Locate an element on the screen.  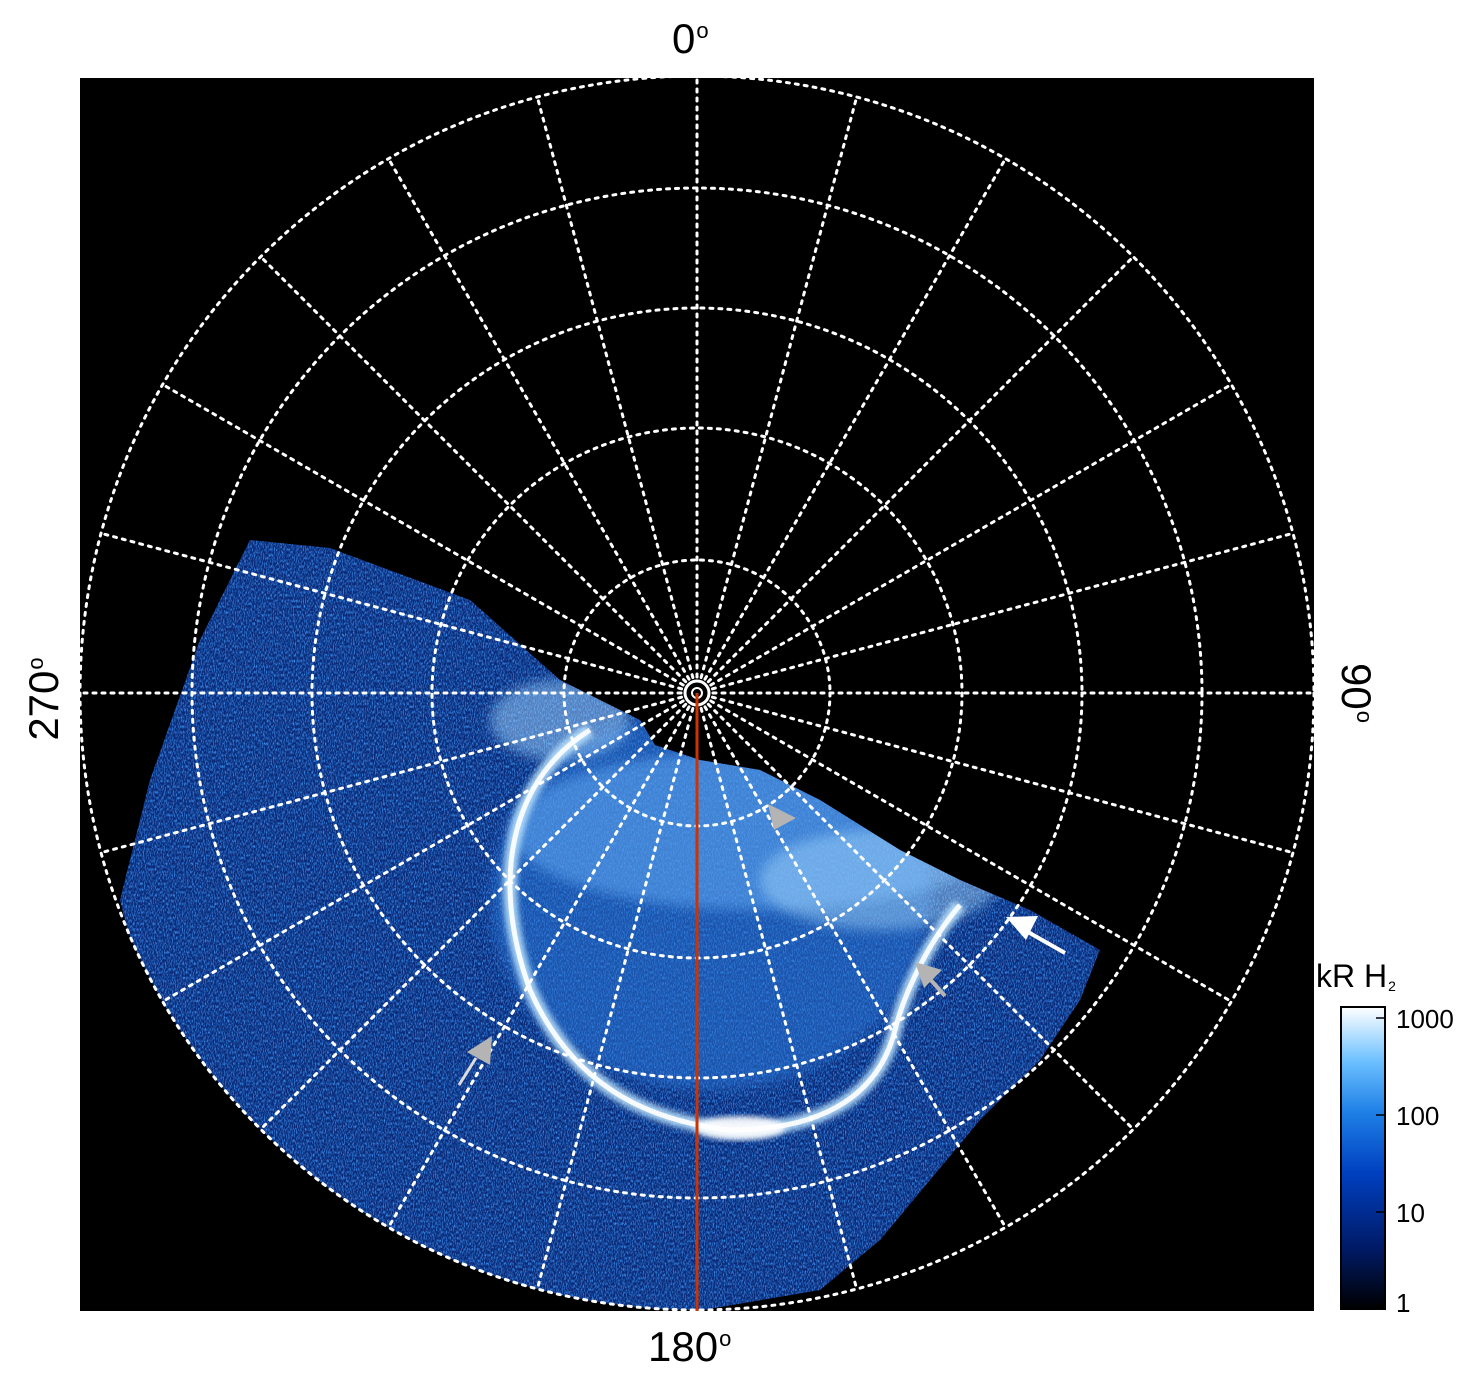
colorbar-tick-1: 1 is located at coordinates (1403, 1303).